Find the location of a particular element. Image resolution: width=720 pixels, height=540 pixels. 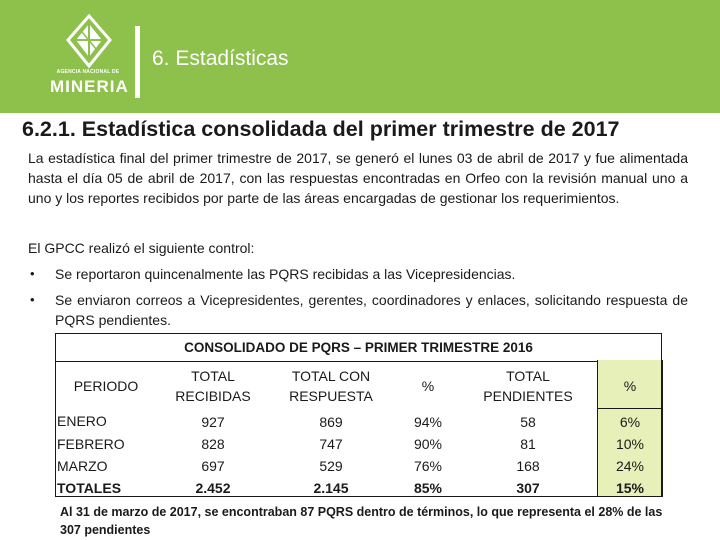

logo-subtitle: AGENCIA NACIONAL DE is located at coordinates (88, 72).